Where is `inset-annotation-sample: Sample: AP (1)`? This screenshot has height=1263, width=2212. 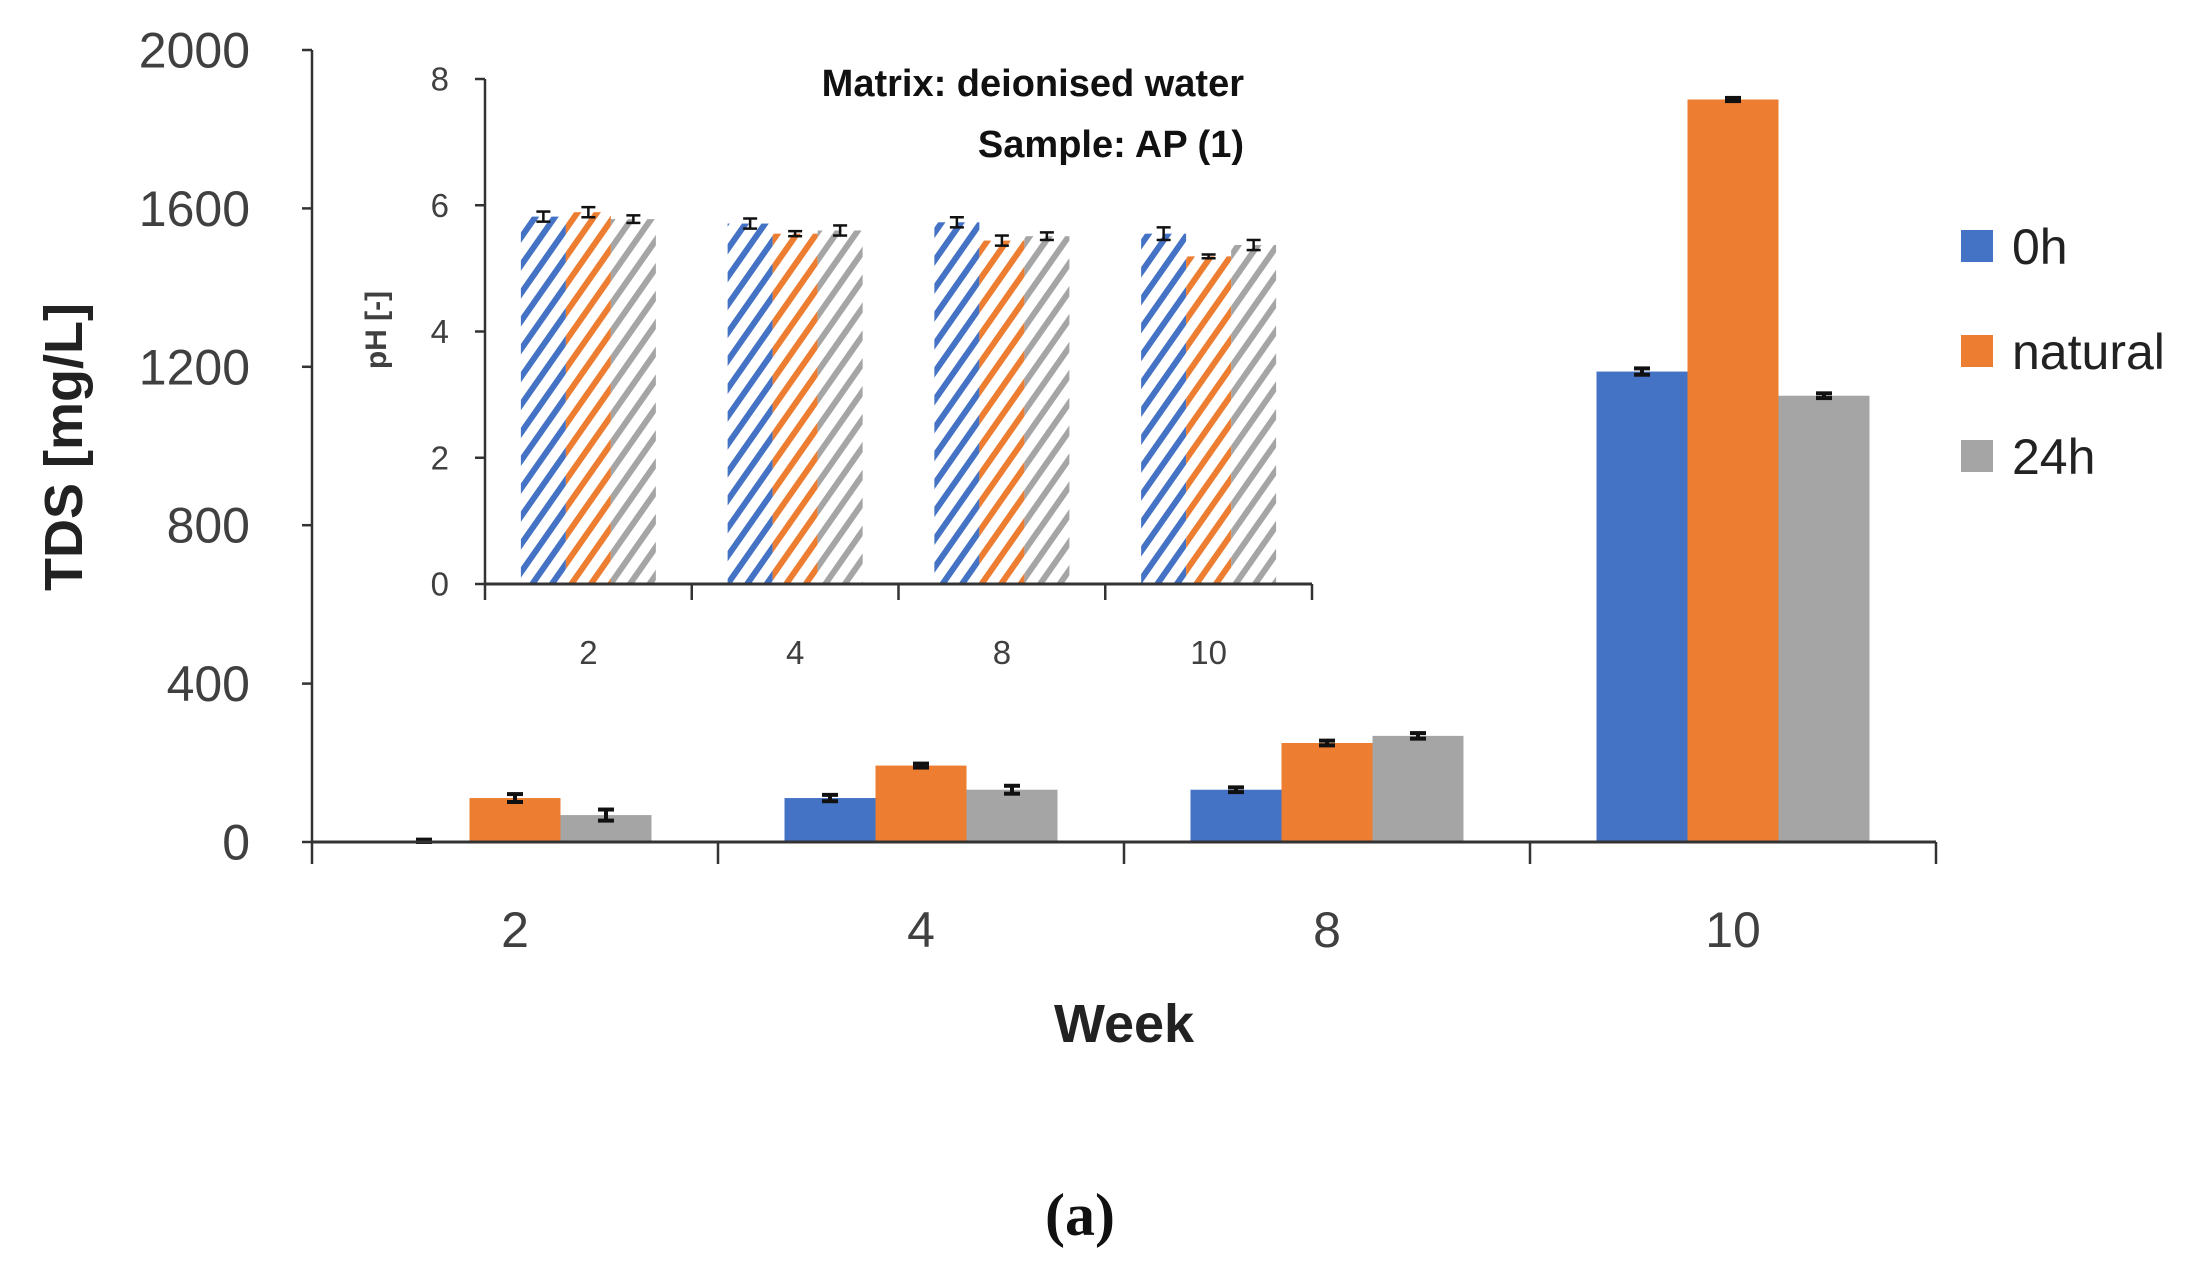
inset-annotation-sample: Sample: AP (1) is located at coordinates (1111, 145).